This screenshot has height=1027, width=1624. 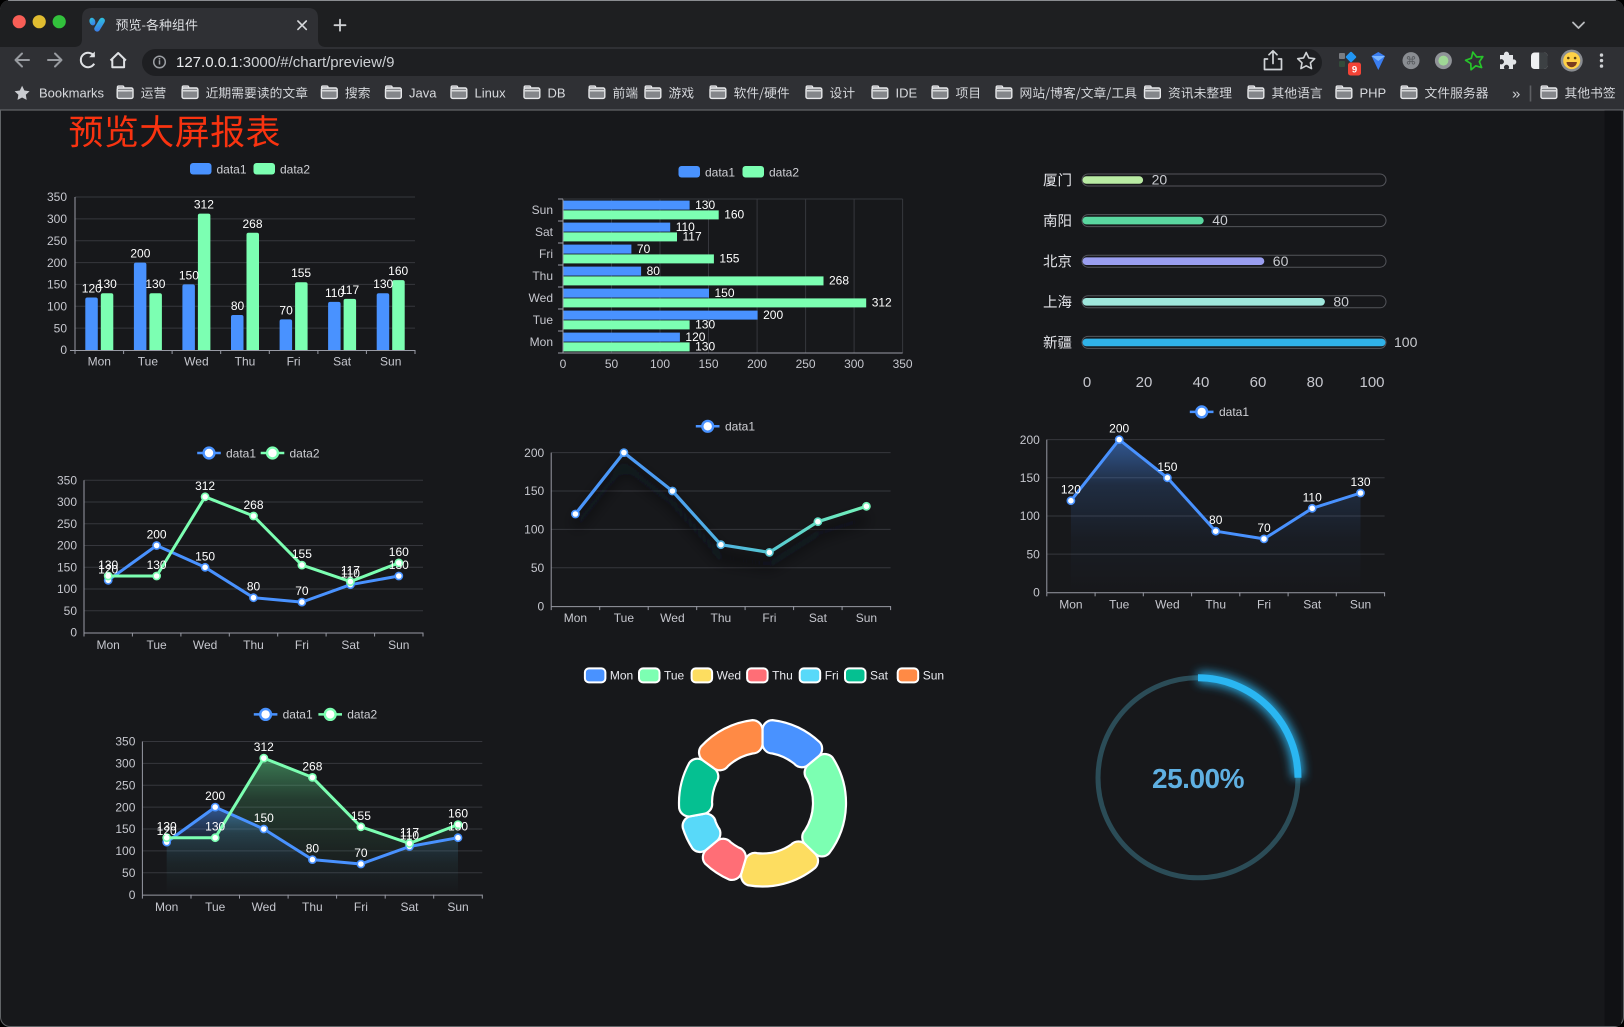 I want to click on svg-text: 25.00%, so click(x=1198, y=778).